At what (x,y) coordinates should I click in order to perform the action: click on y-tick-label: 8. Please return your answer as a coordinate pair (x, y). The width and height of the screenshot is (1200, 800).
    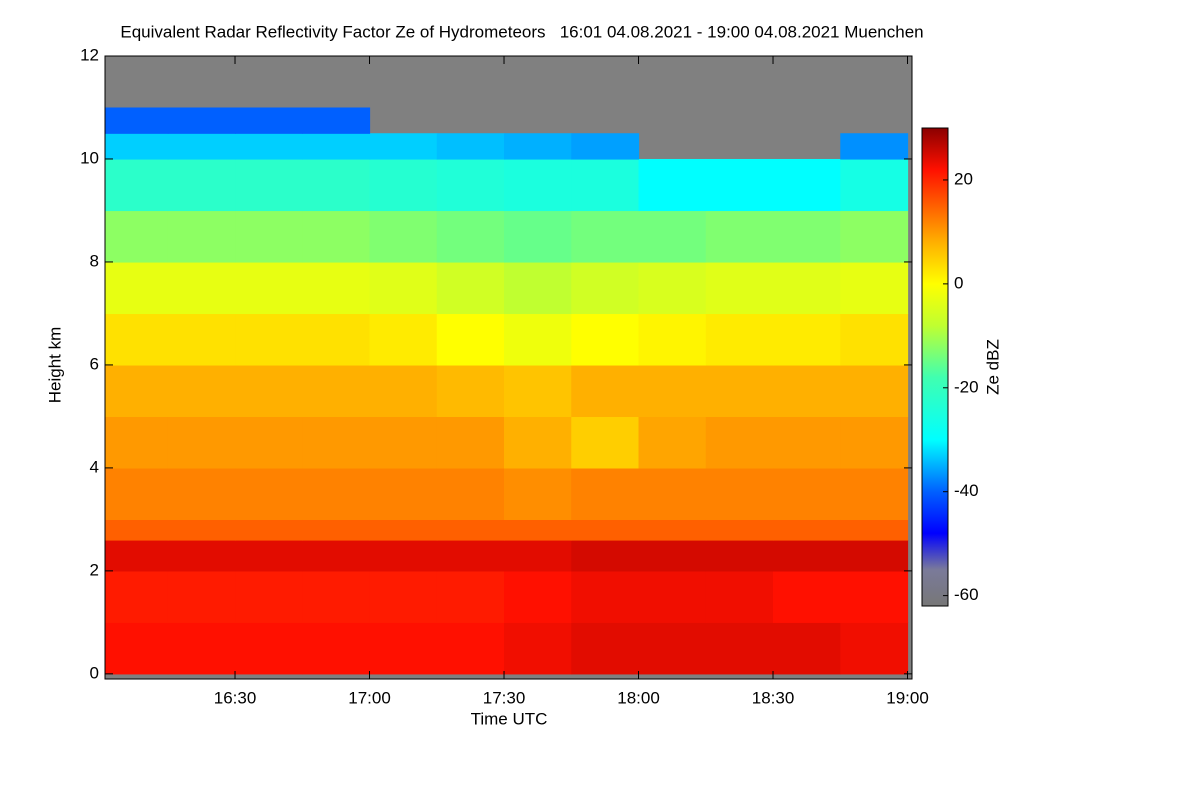
    Looking at the image, I should click on (94, 260).